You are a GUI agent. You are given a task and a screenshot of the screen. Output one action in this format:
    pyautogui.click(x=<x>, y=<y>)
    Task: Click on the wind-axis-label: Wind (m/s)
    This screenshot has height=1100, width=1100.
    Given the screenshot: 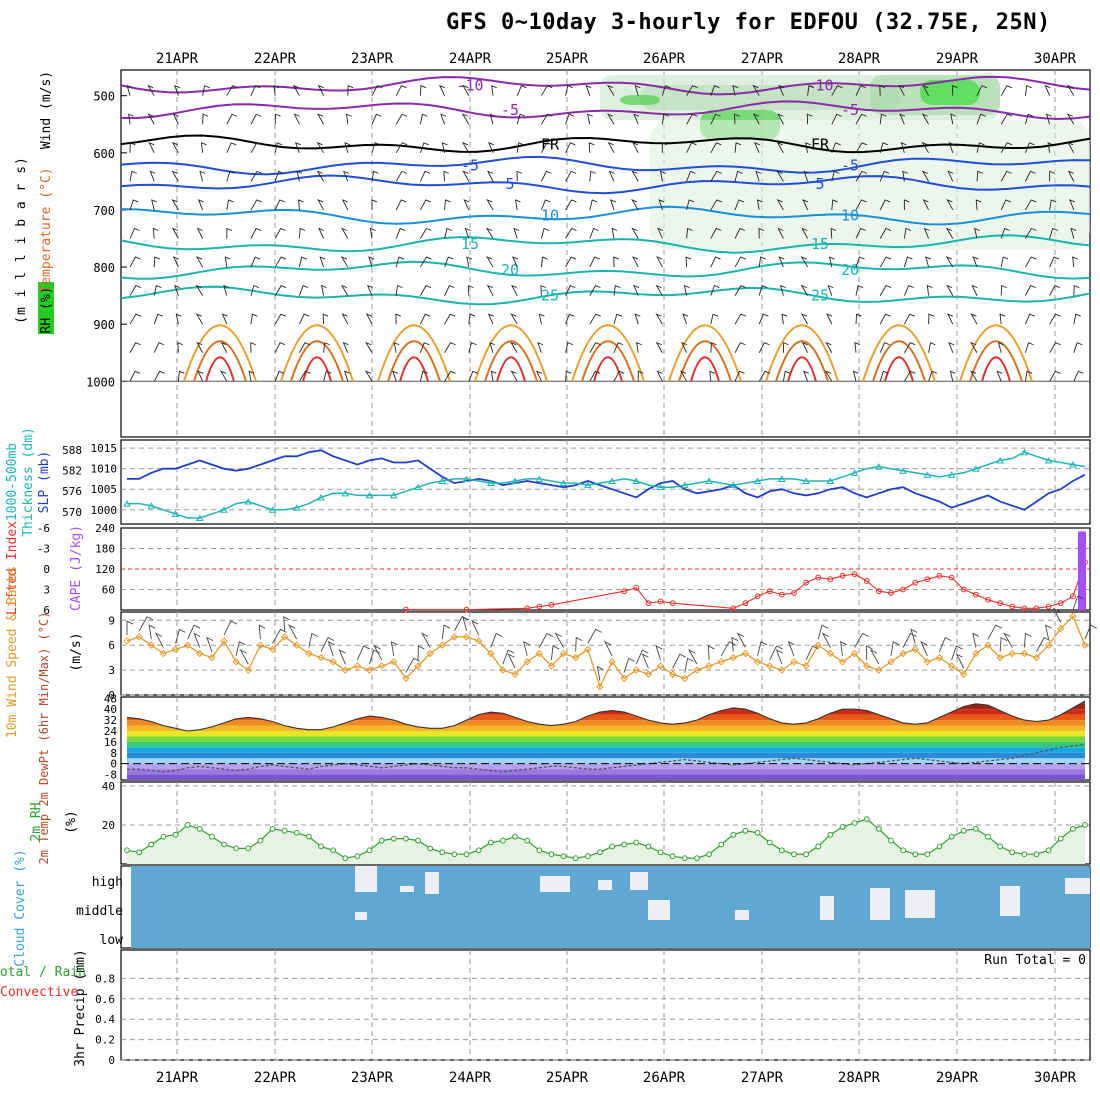 What is the action you would take?
    pyautogui.click(x=46, y=110)
    